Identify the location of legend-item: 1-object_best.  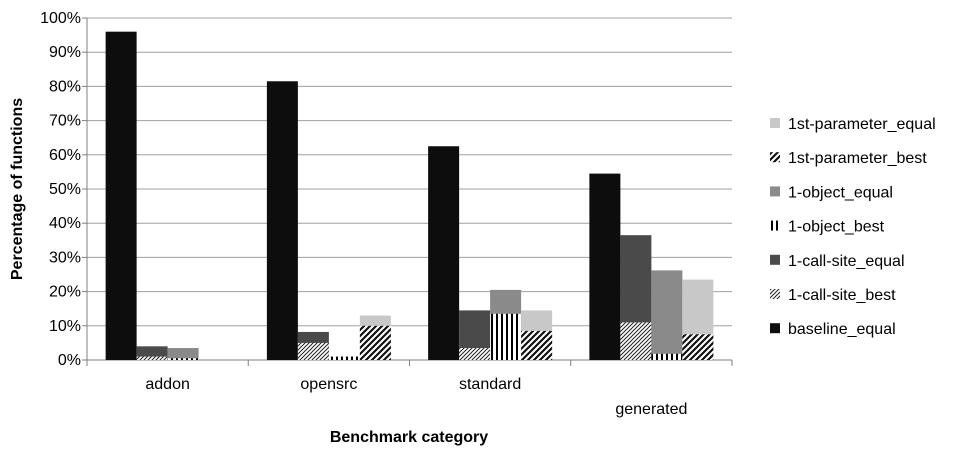
(827, 227).